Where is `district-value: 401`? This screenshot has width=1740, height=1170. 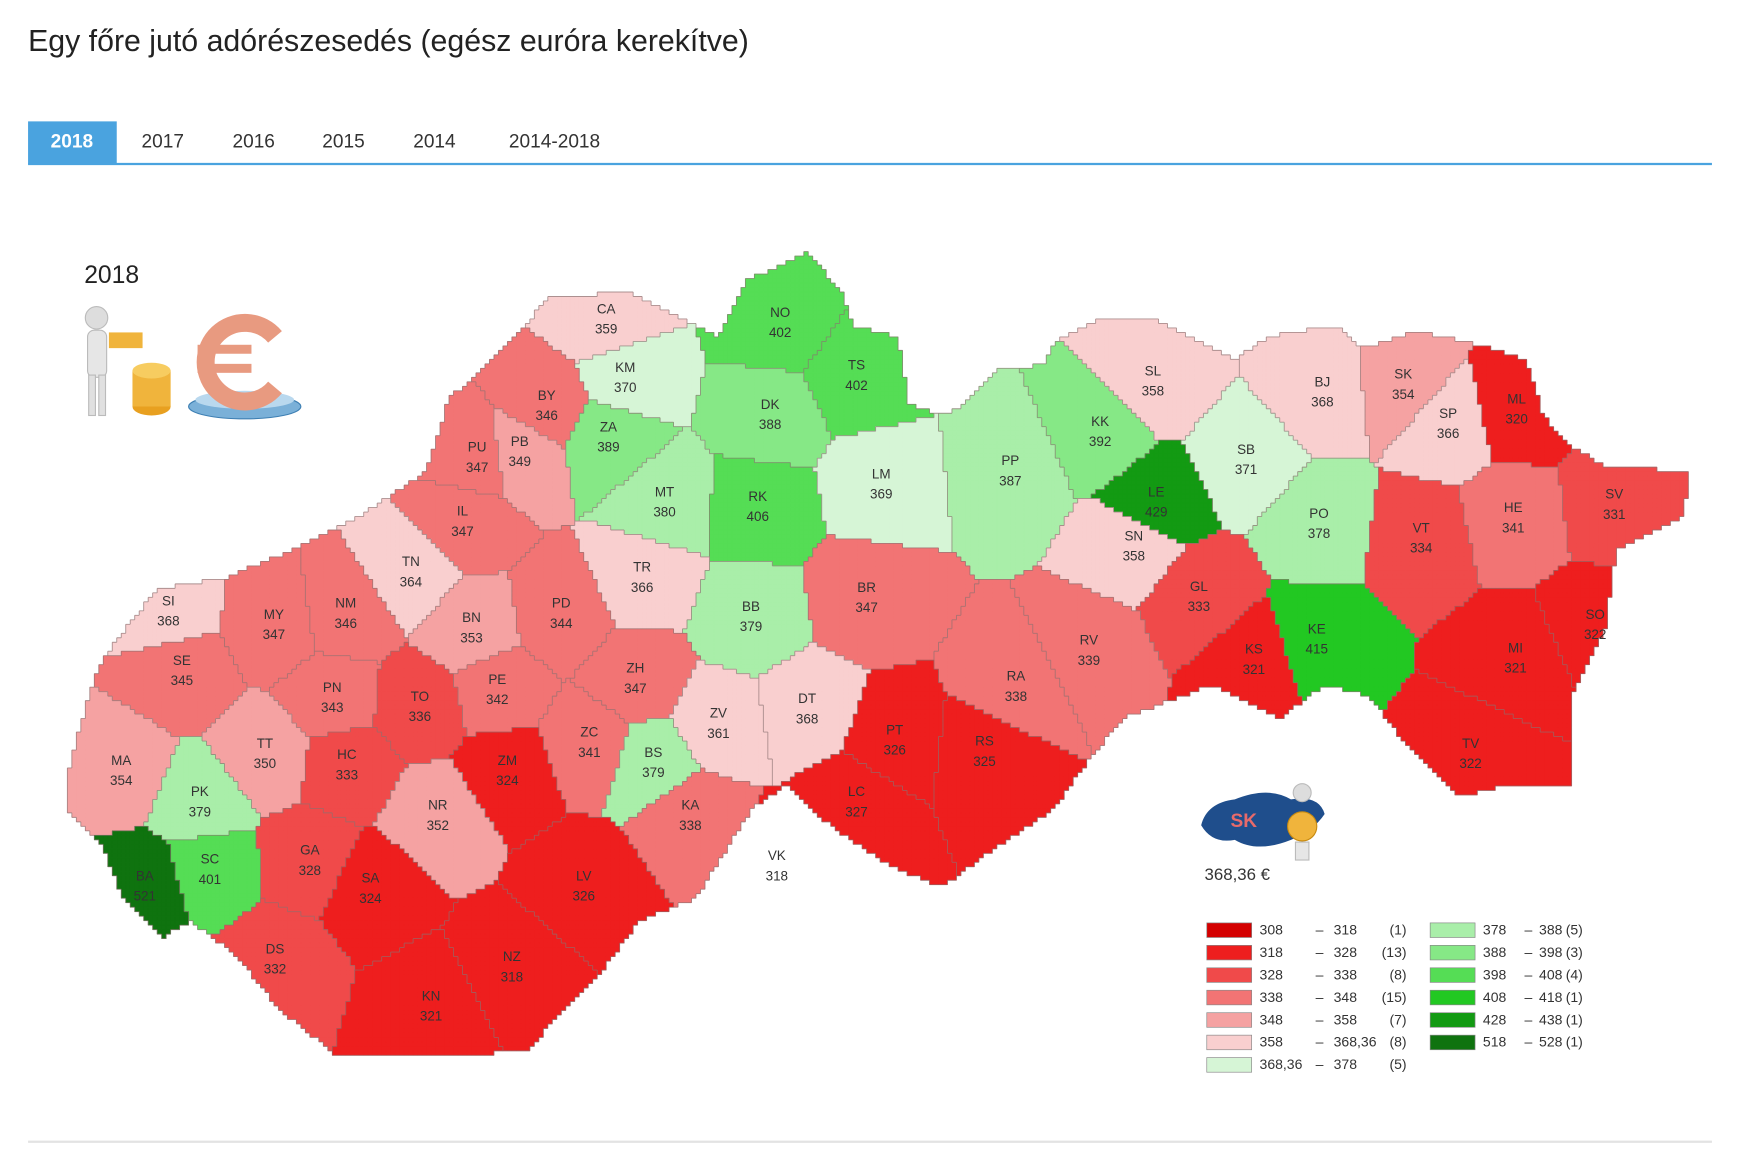 district-value: 401 is located at coordinates (210, 879).